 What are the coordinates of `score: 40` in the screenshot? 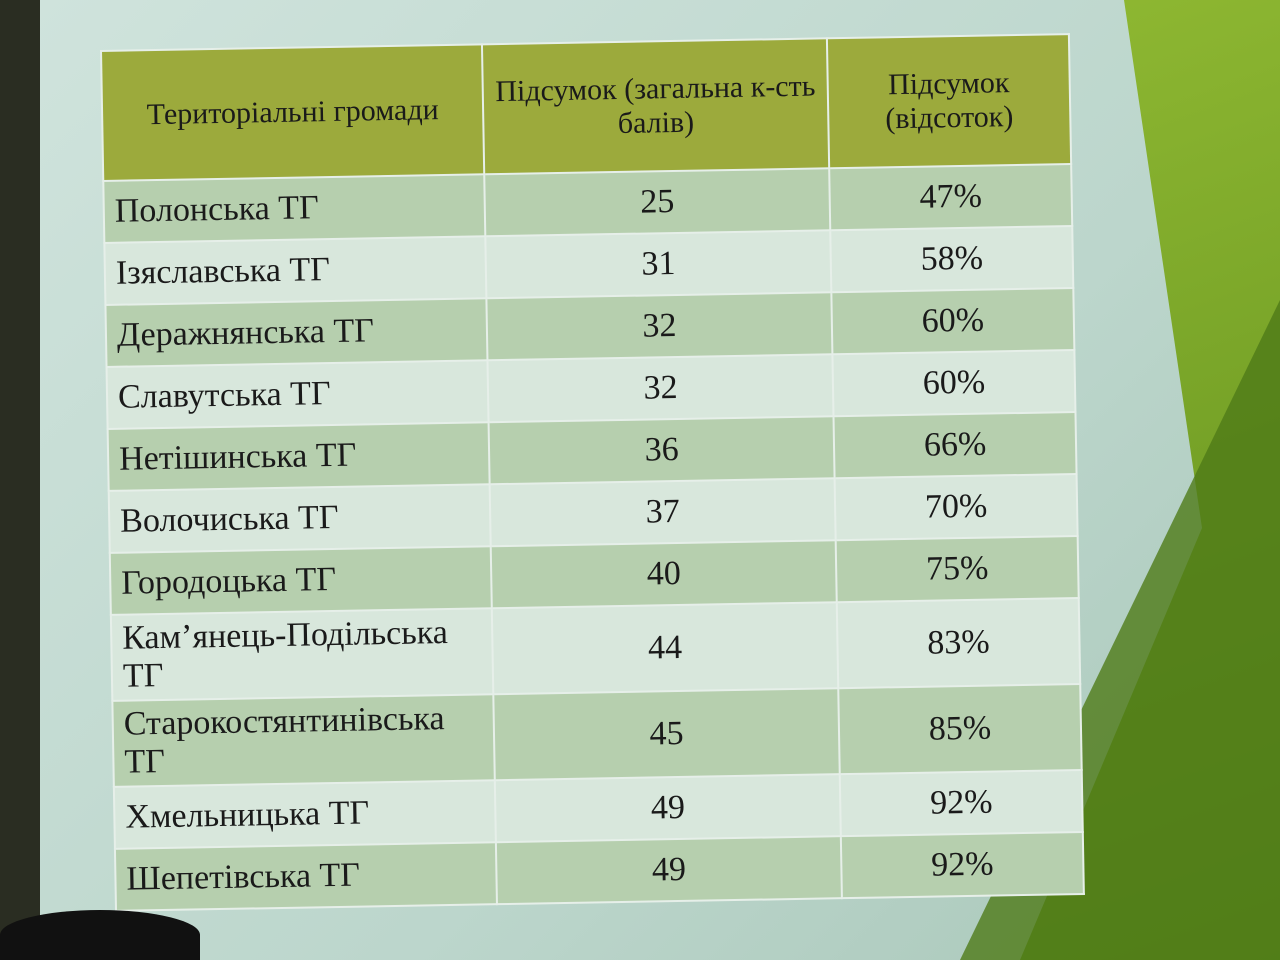 It's located at (663, 574).